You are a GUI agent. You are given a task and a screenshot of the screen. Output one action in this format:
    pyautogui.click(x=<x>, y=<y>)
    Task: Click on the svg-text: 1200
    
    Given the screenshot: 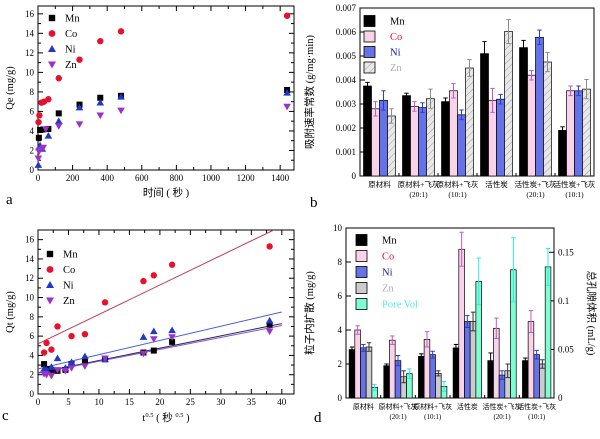 What is the action you would take?
    pyautogui.click(x=246, y=178)
    